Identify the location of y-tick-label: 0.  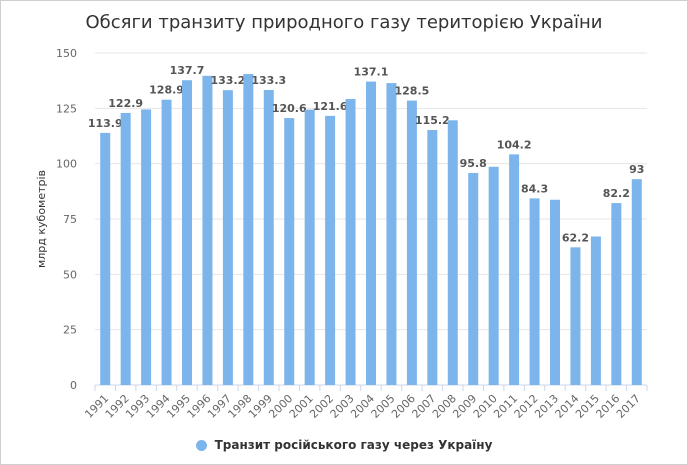
(73, 385).